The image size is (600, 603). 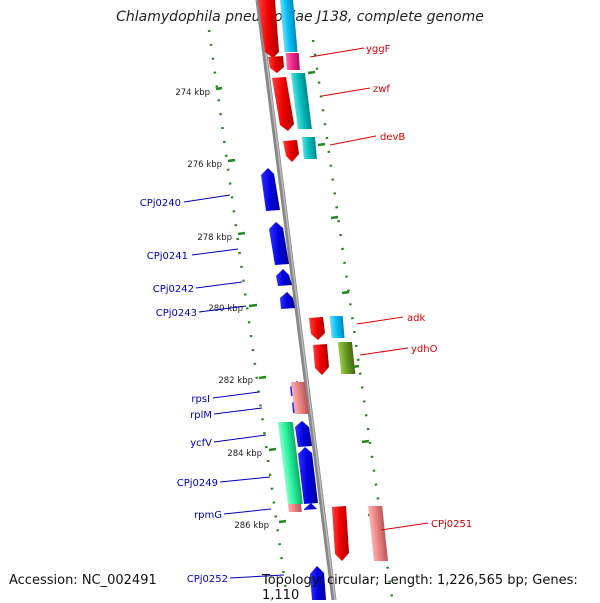 I want to click on genes-reverse, so click(x=293, y=384).